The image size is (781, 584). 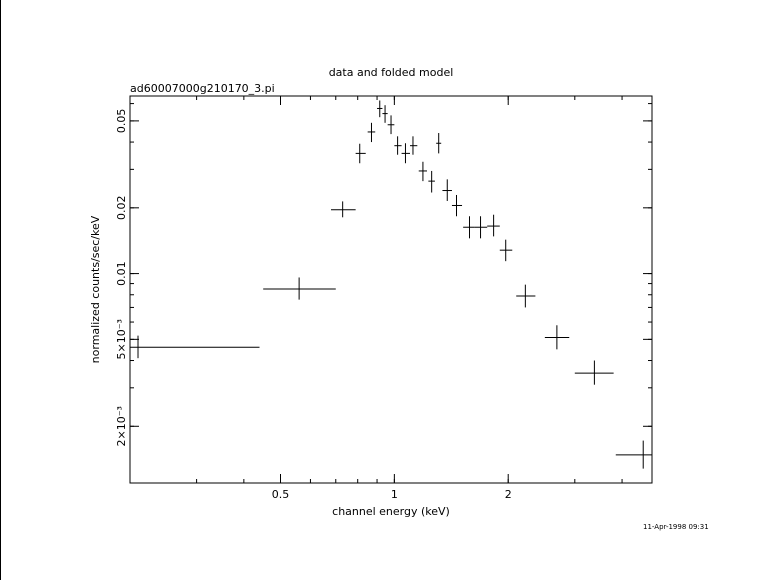 What do you see at coordinates (508, 494) in the screenshot?
I see `x-tick-label: 2` at bounding box center [508, 494].